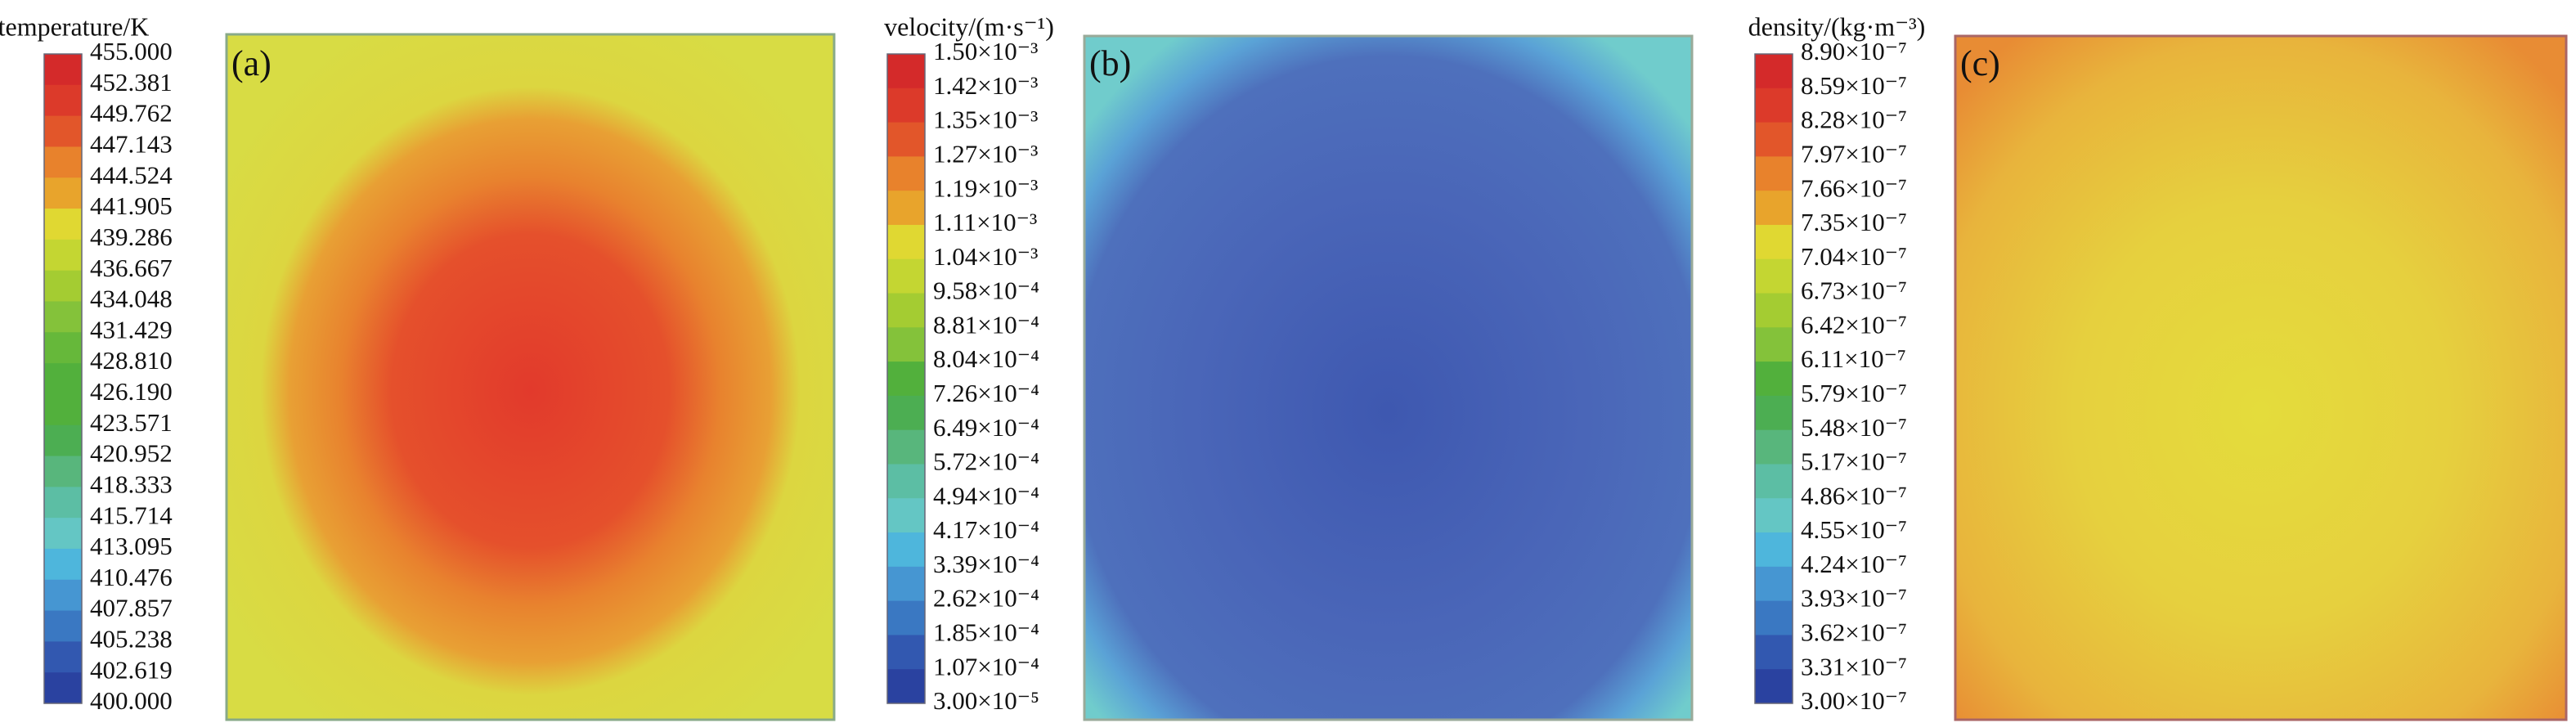 This screenshot has height=723, width=2576. Describe the element at coordinates (1854, 51) in the screenshot. I see `colorbar-tick-label: 8.90×10⁻⁷` at that location.